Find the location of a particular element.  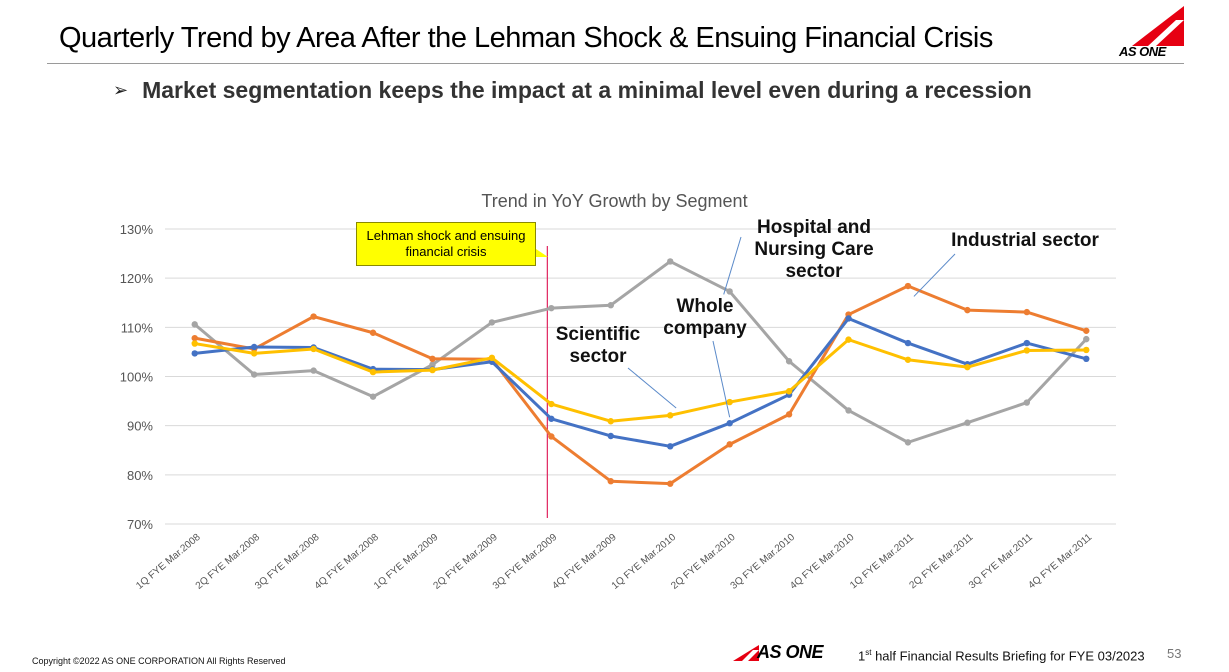

x-tick-label: 1Q FYE Mar.2010 is located at coordinates (644, 562).